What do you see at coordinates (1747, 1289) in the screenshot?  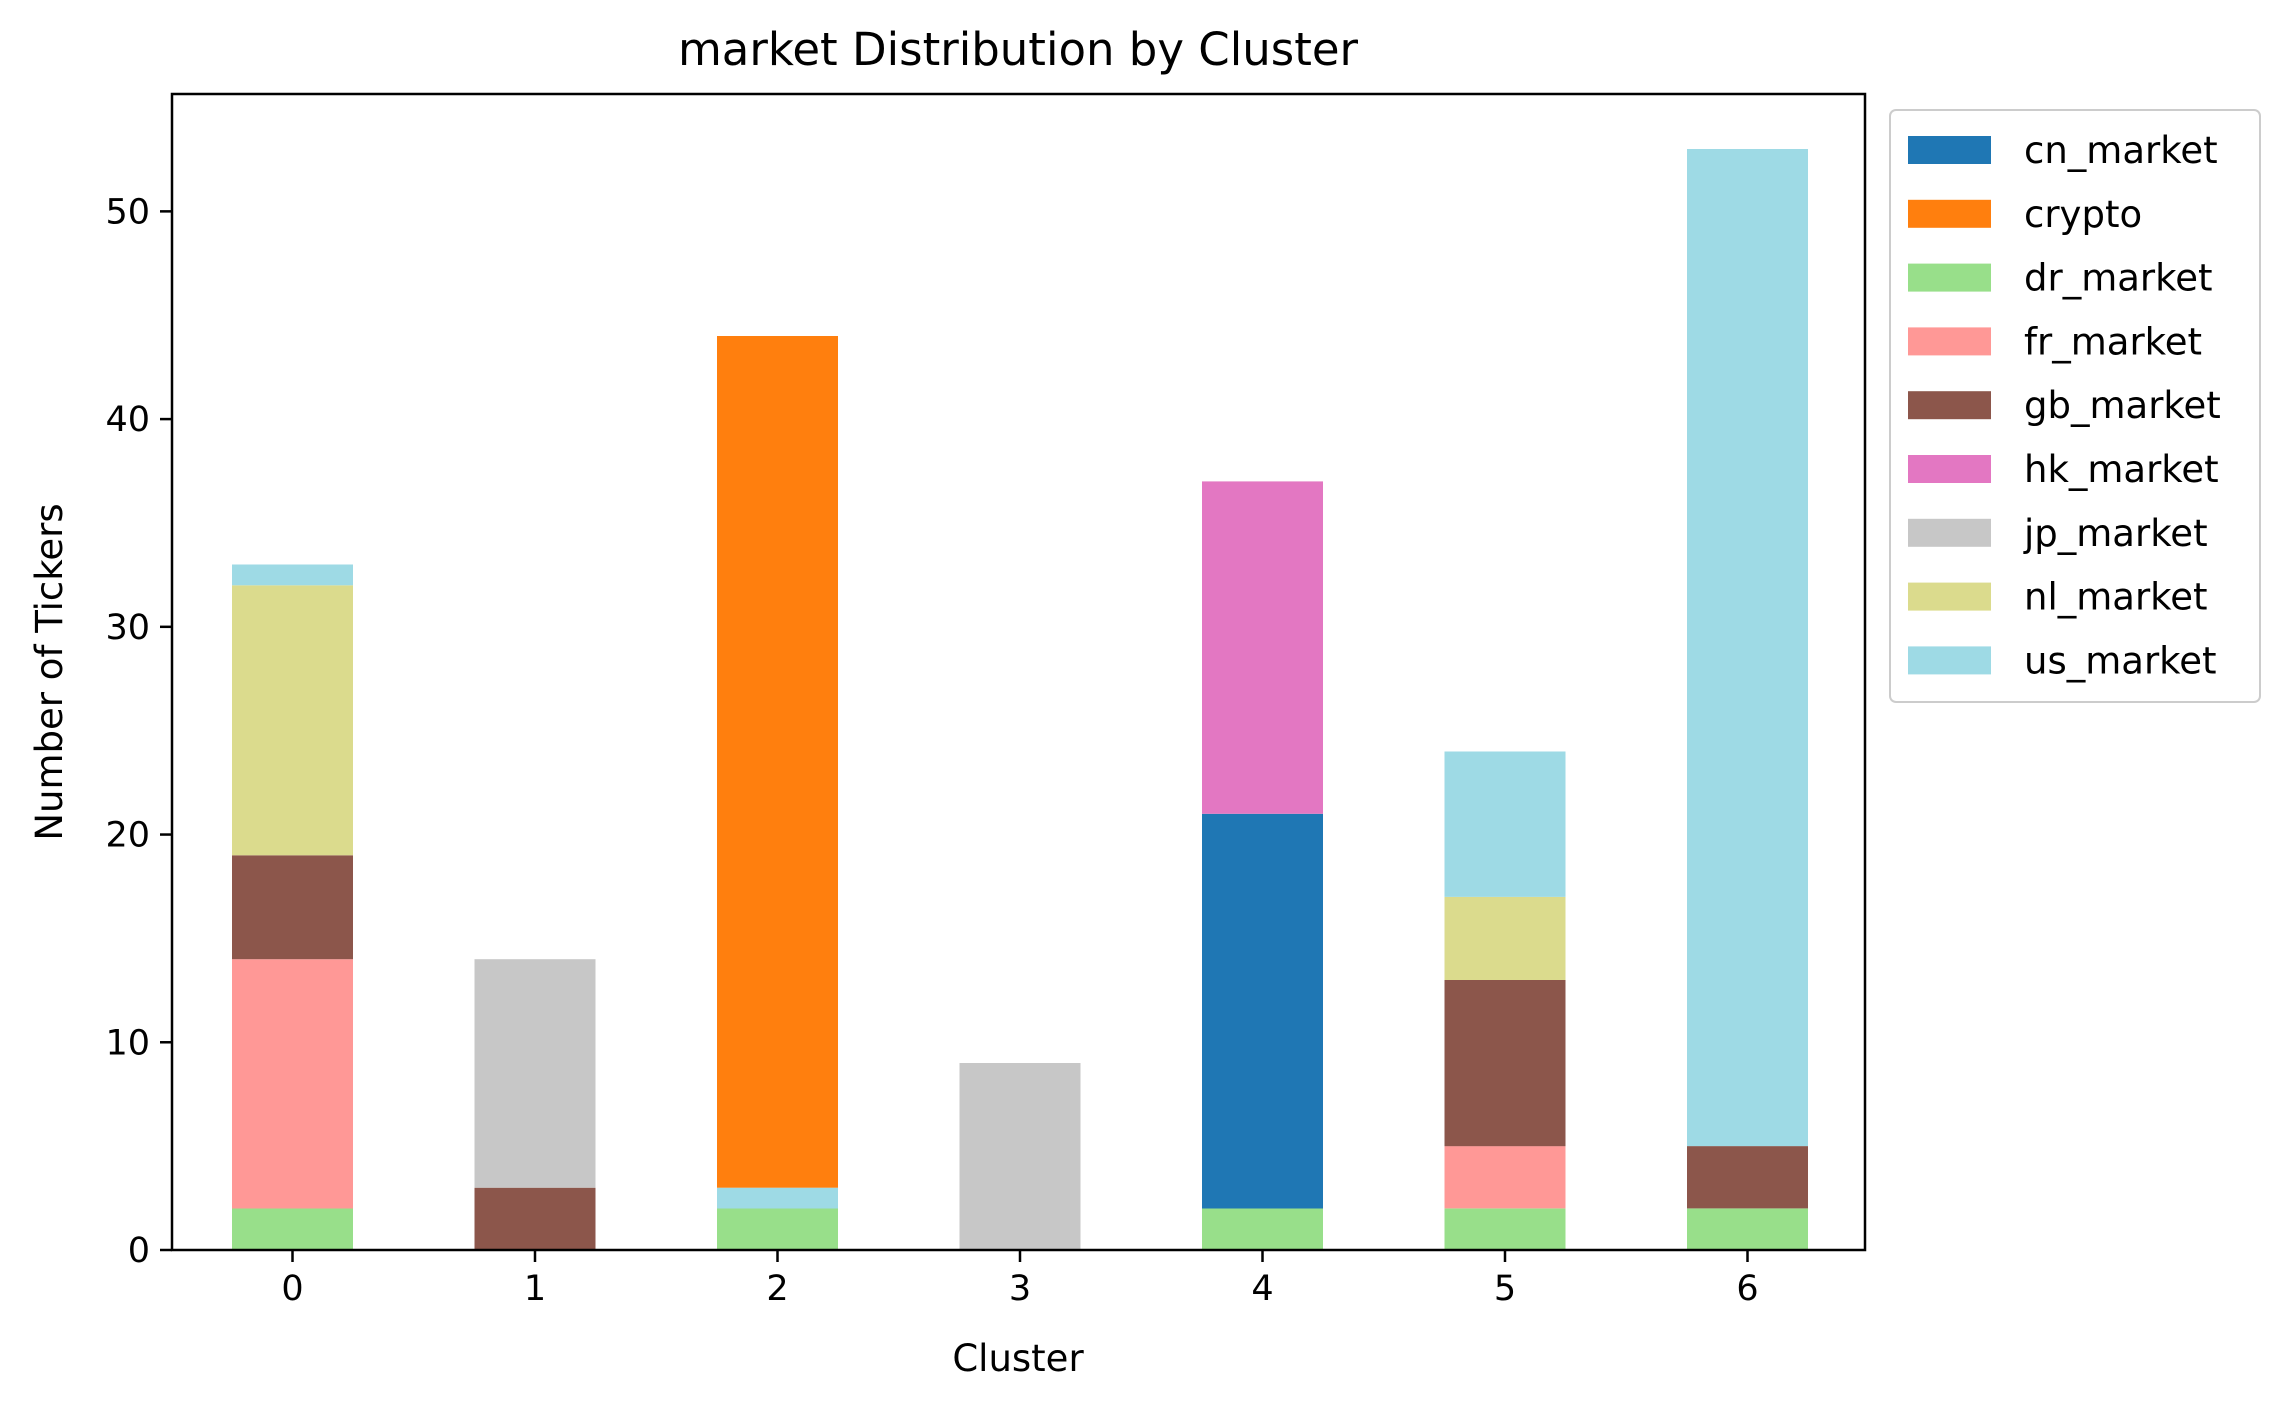 I see `x-tick-label: 6` at bounding box center [1747, 1289].